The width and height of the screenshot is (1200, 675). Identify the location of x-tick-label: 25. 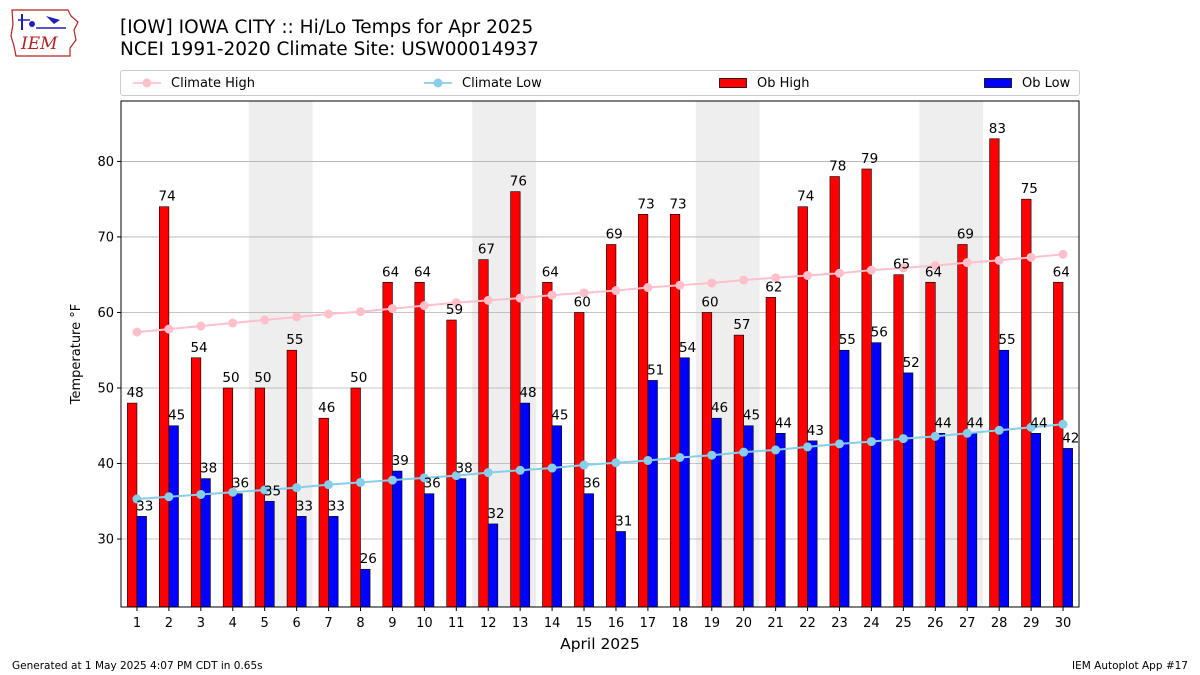
(903, 623).